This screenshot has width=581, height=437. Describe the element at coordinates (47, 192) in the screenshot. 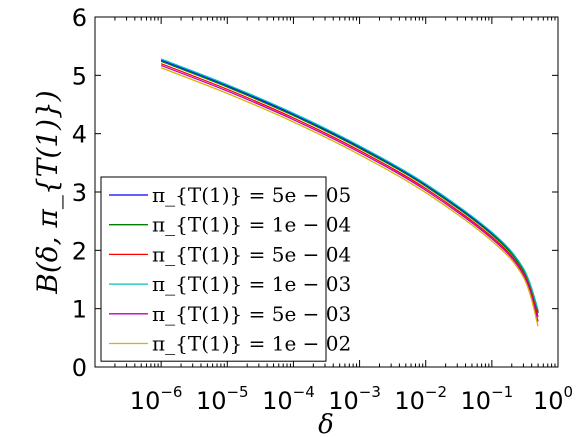

I see `y-axis-label: B(δ, π_{T(1)})` at that location.